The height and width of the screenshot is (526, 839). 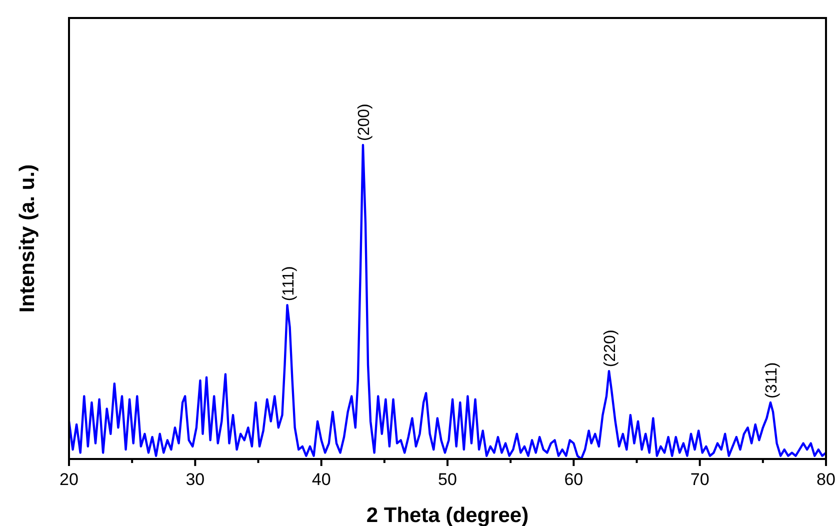 I want to click on y-axis-title: Intensity (a. u.), so click(x=27, y=238).